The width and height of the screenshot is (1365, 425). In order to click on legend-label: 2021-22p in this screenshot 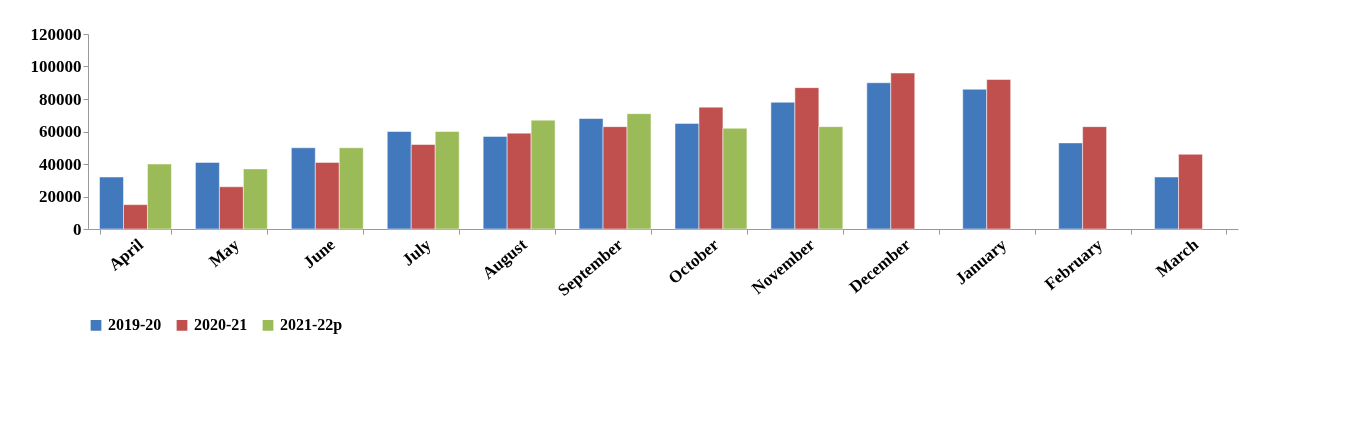, I will do `click(311, 325)`.